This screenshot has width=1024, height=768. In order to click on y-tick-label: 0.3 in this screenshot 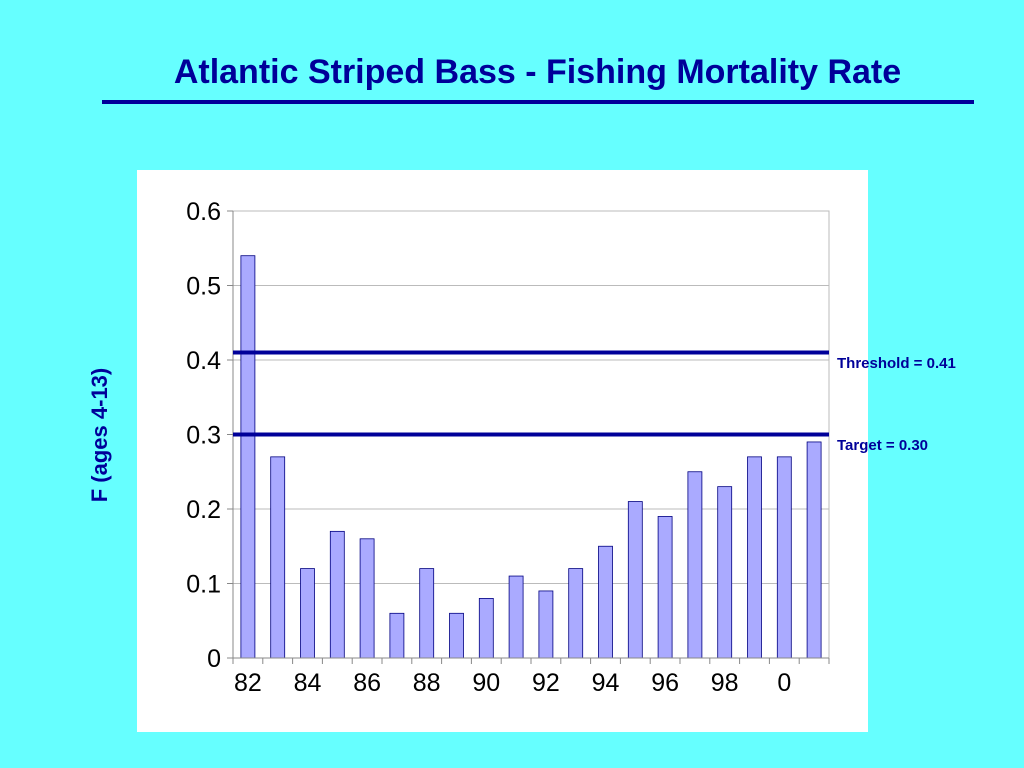, I will do `click(203, 436)`.